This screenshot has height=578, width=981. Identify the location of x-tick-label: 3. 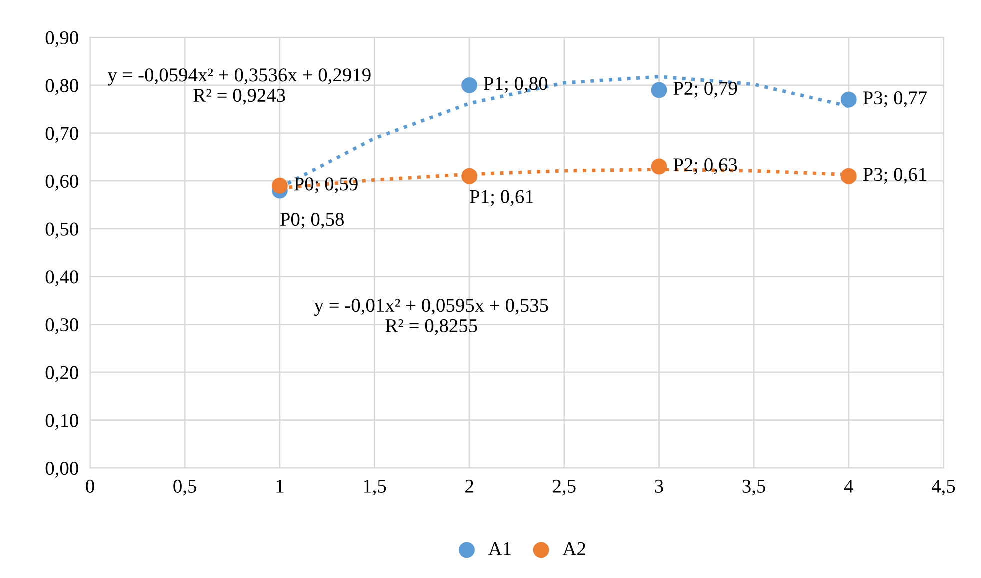
(659, 486).